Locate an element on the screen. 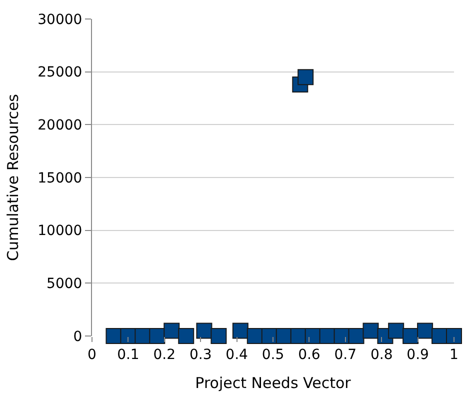 The width and height of the screenshot is (470, 400). y-axis-title: Cumulative Resources is located at coordinates (13, 177).